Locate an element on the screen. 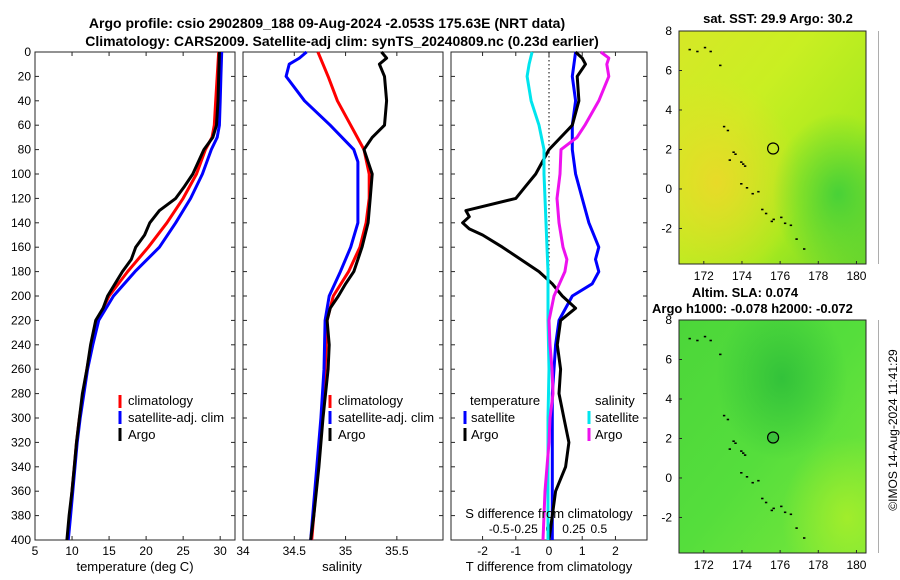  sst-map-argo-marker is located at coordinates (773, 148).